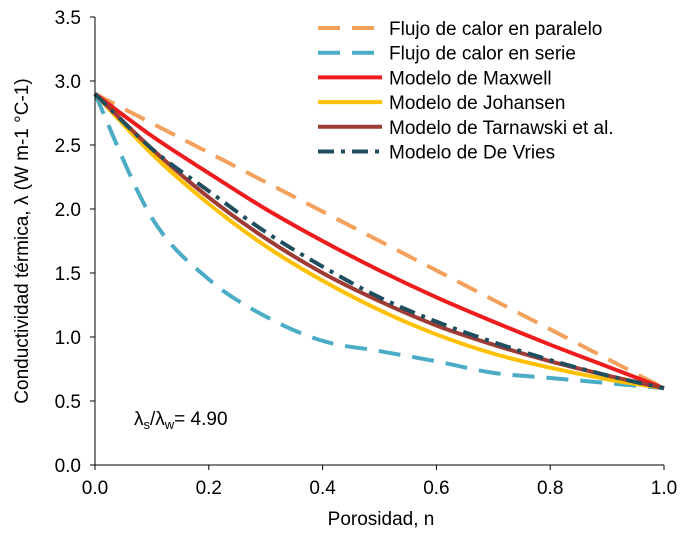 This screenshot has width=681, height=535. Describe the element at coordinates (95, 488) in the screenshot. I see `x-tick-label: 0.0` at that location.